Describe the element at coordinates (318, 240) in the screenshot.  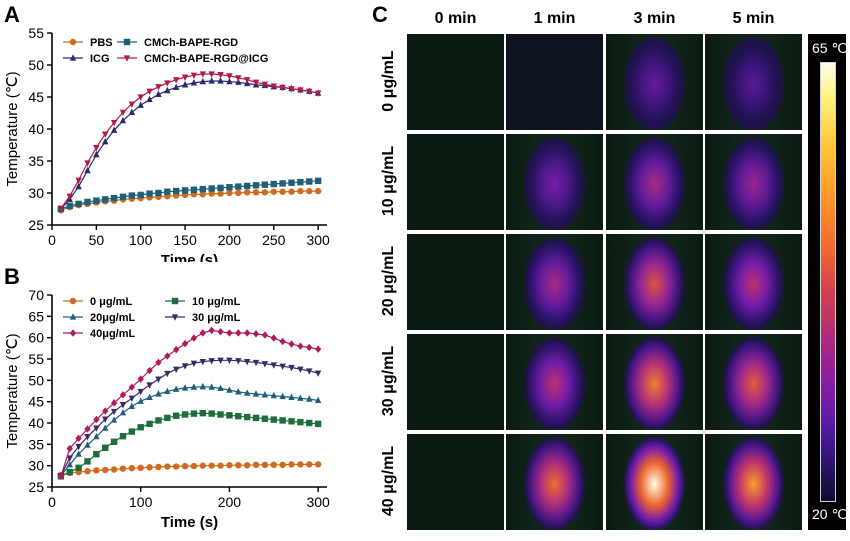
I see `chart-a-x-tick-label: 300` at that location.